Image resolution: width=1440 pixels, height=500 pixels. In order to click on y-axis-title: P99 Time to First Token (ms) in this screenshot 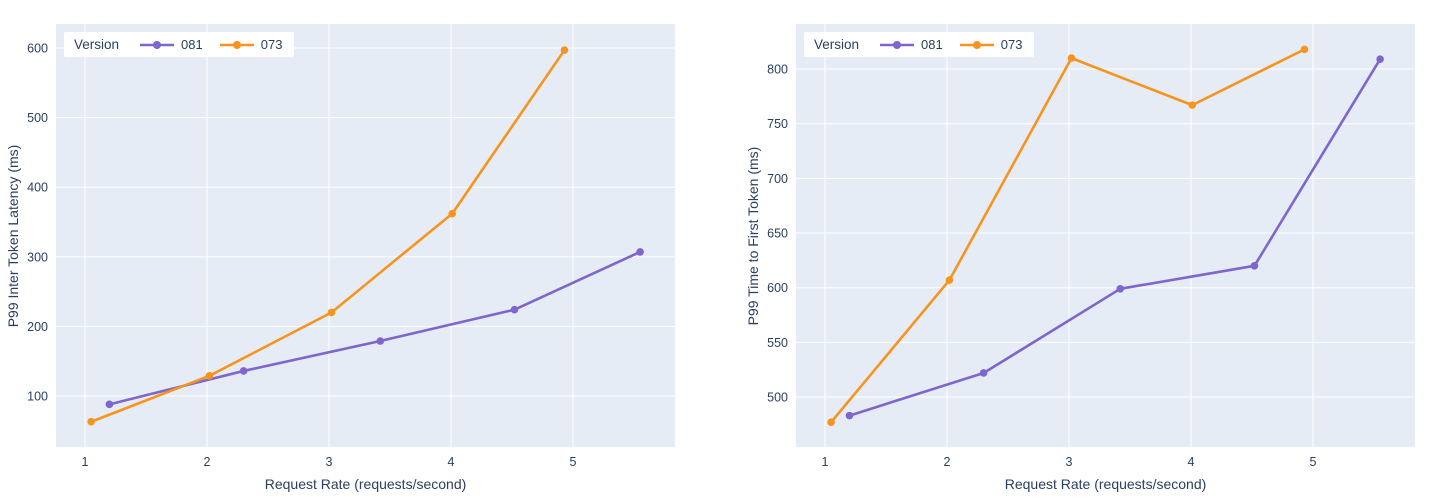, I will do `click(753, 235)`.